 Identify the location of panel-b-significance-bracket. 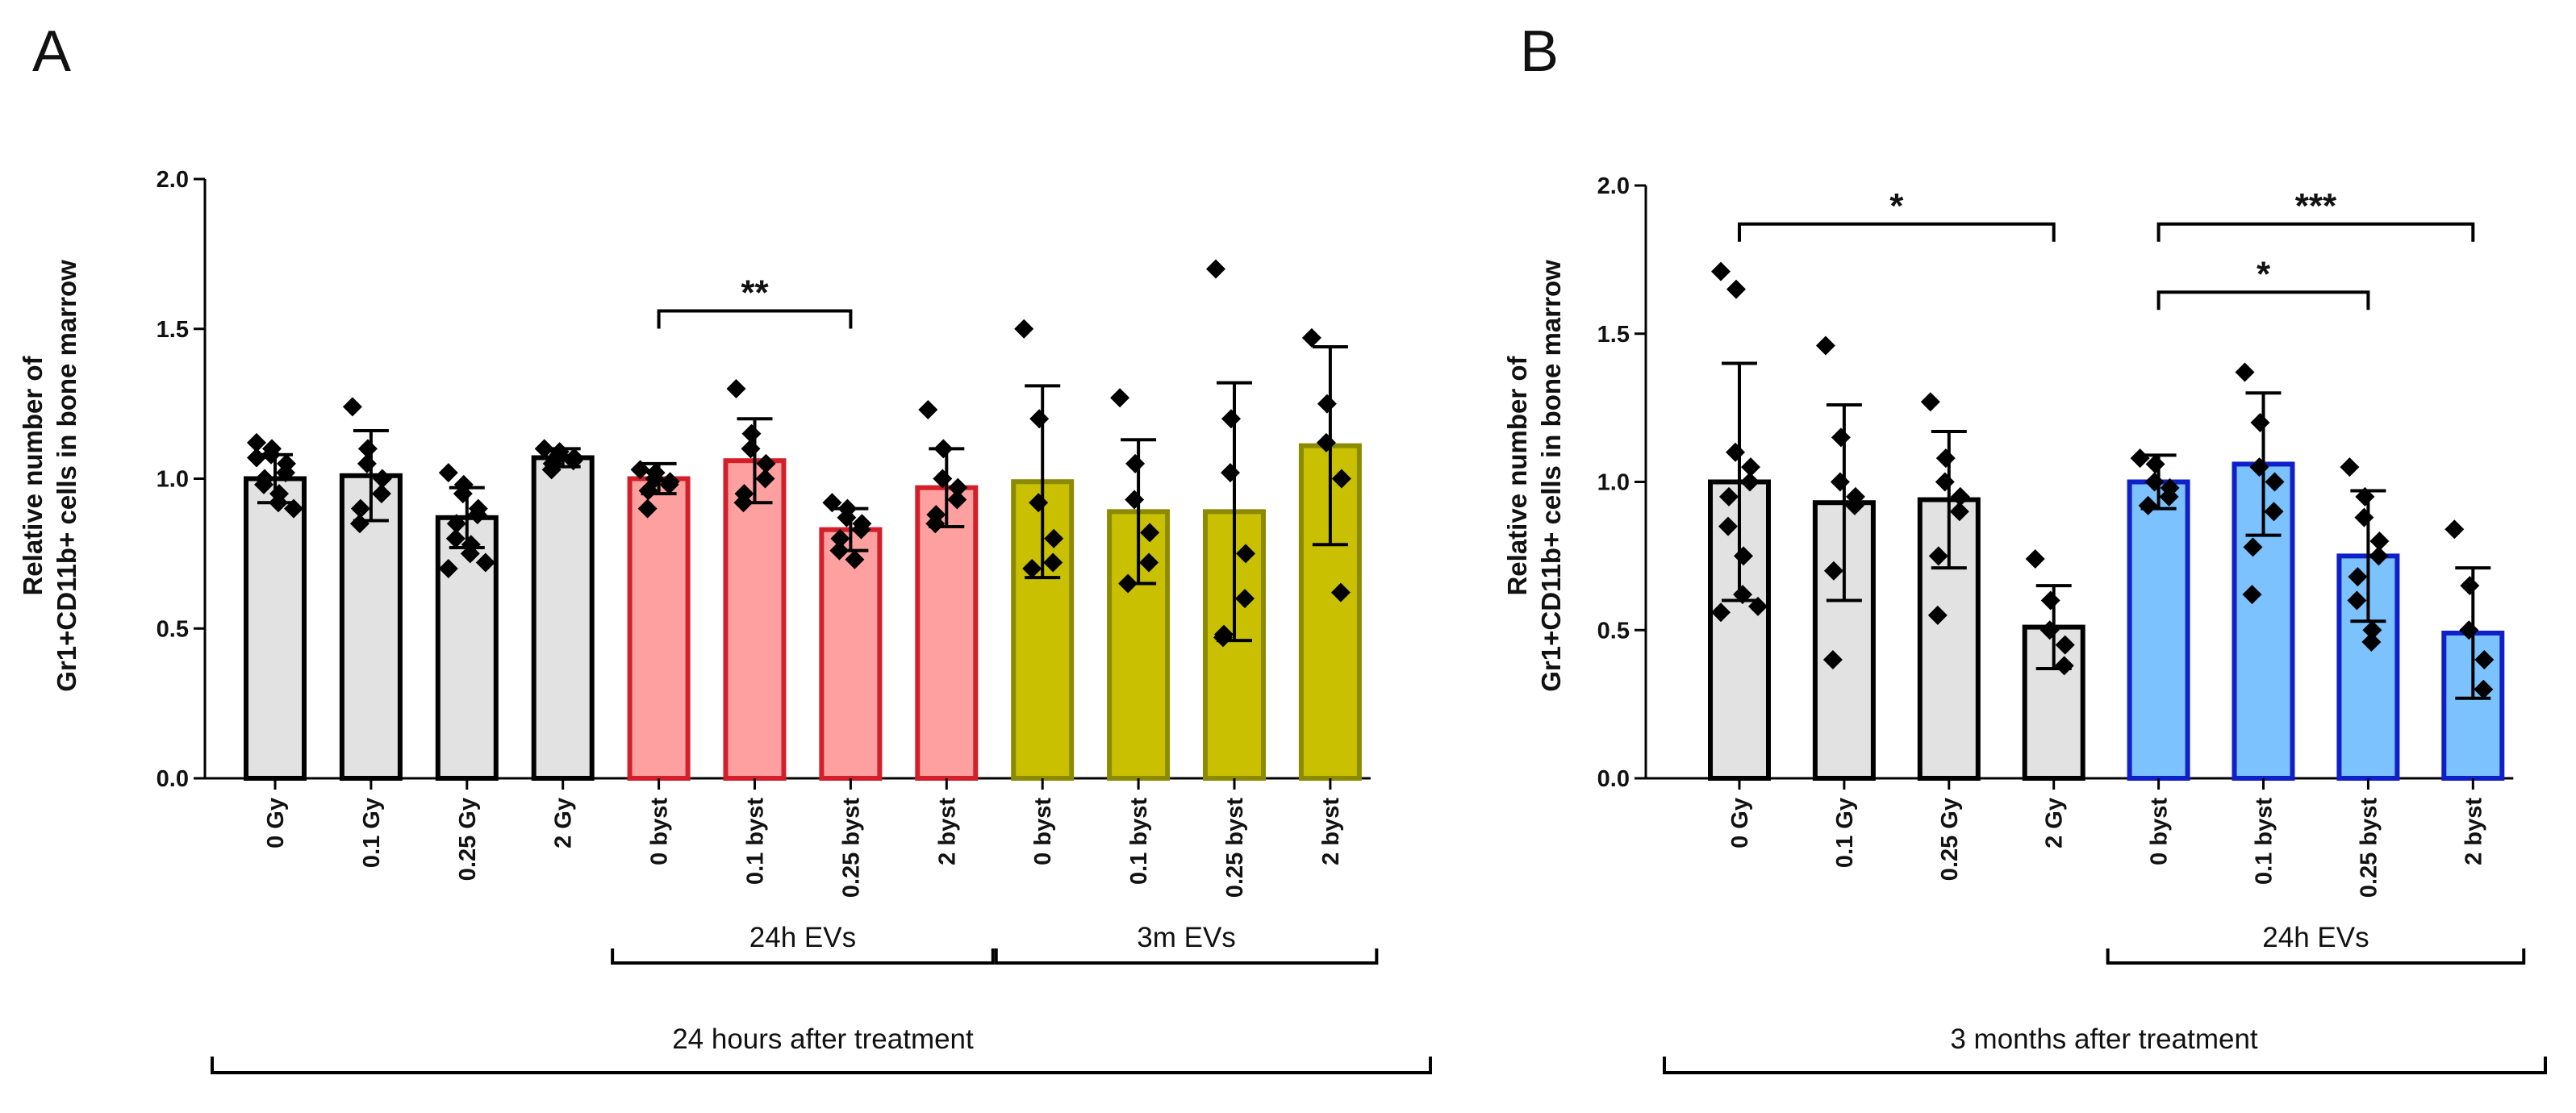
(1897, 232).